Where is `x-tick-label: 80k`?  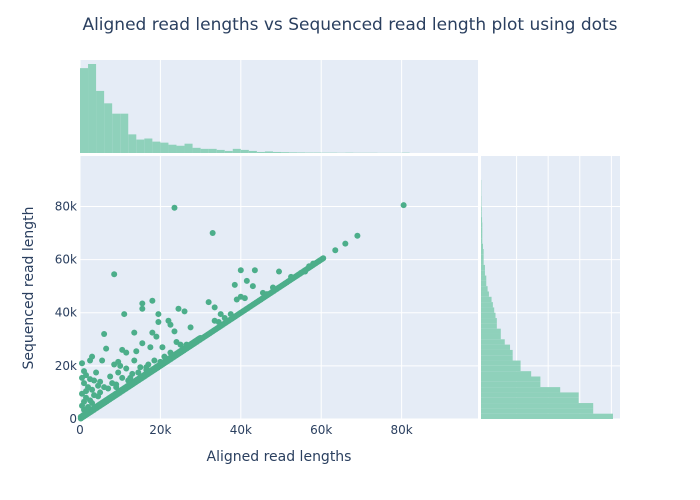
x-tick-label: 80k is located at coordinates (402, 430).